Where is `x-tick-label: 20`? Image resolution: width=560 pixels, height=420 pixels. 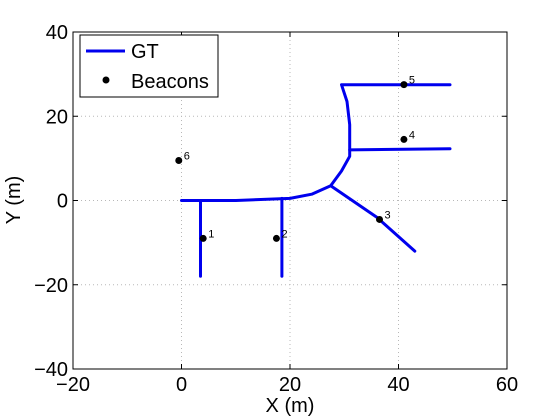
x-tick-label: 20 is located at coordinates (290, 385).